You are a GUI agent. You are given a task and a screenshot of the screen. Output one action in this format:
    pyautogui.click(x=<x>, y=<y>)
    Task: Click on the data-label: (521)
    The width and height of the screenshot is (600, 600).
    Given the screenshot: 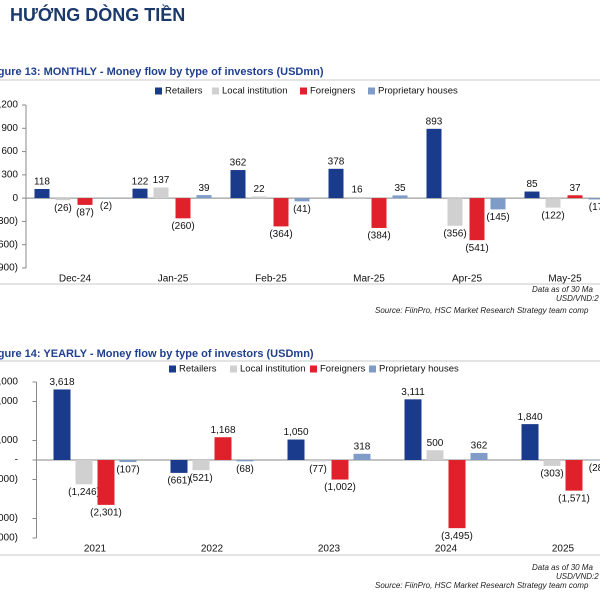 What is the action you would take?
    pyautogui.click(x=200, y=478)
    